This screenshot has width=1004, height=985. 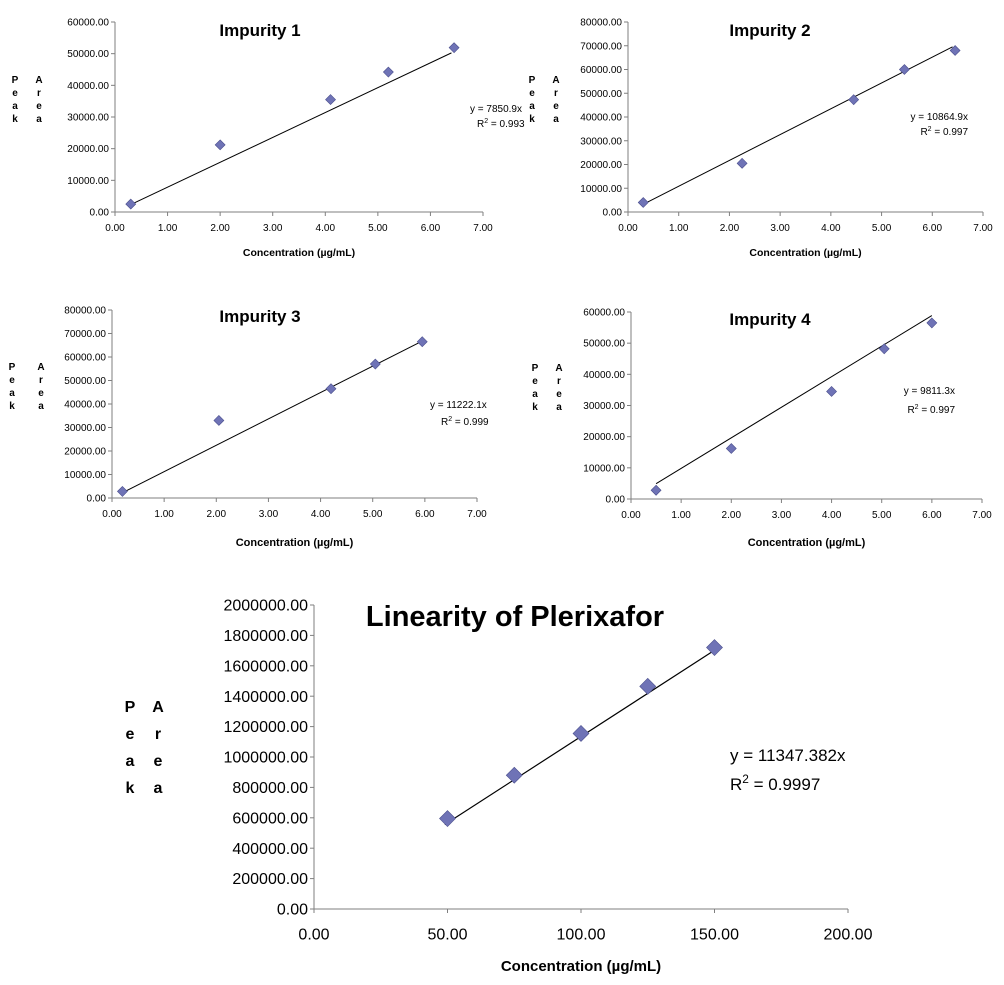 I want to click on trendline-equation: y = 10864.9x, so click(x=939, y=117).